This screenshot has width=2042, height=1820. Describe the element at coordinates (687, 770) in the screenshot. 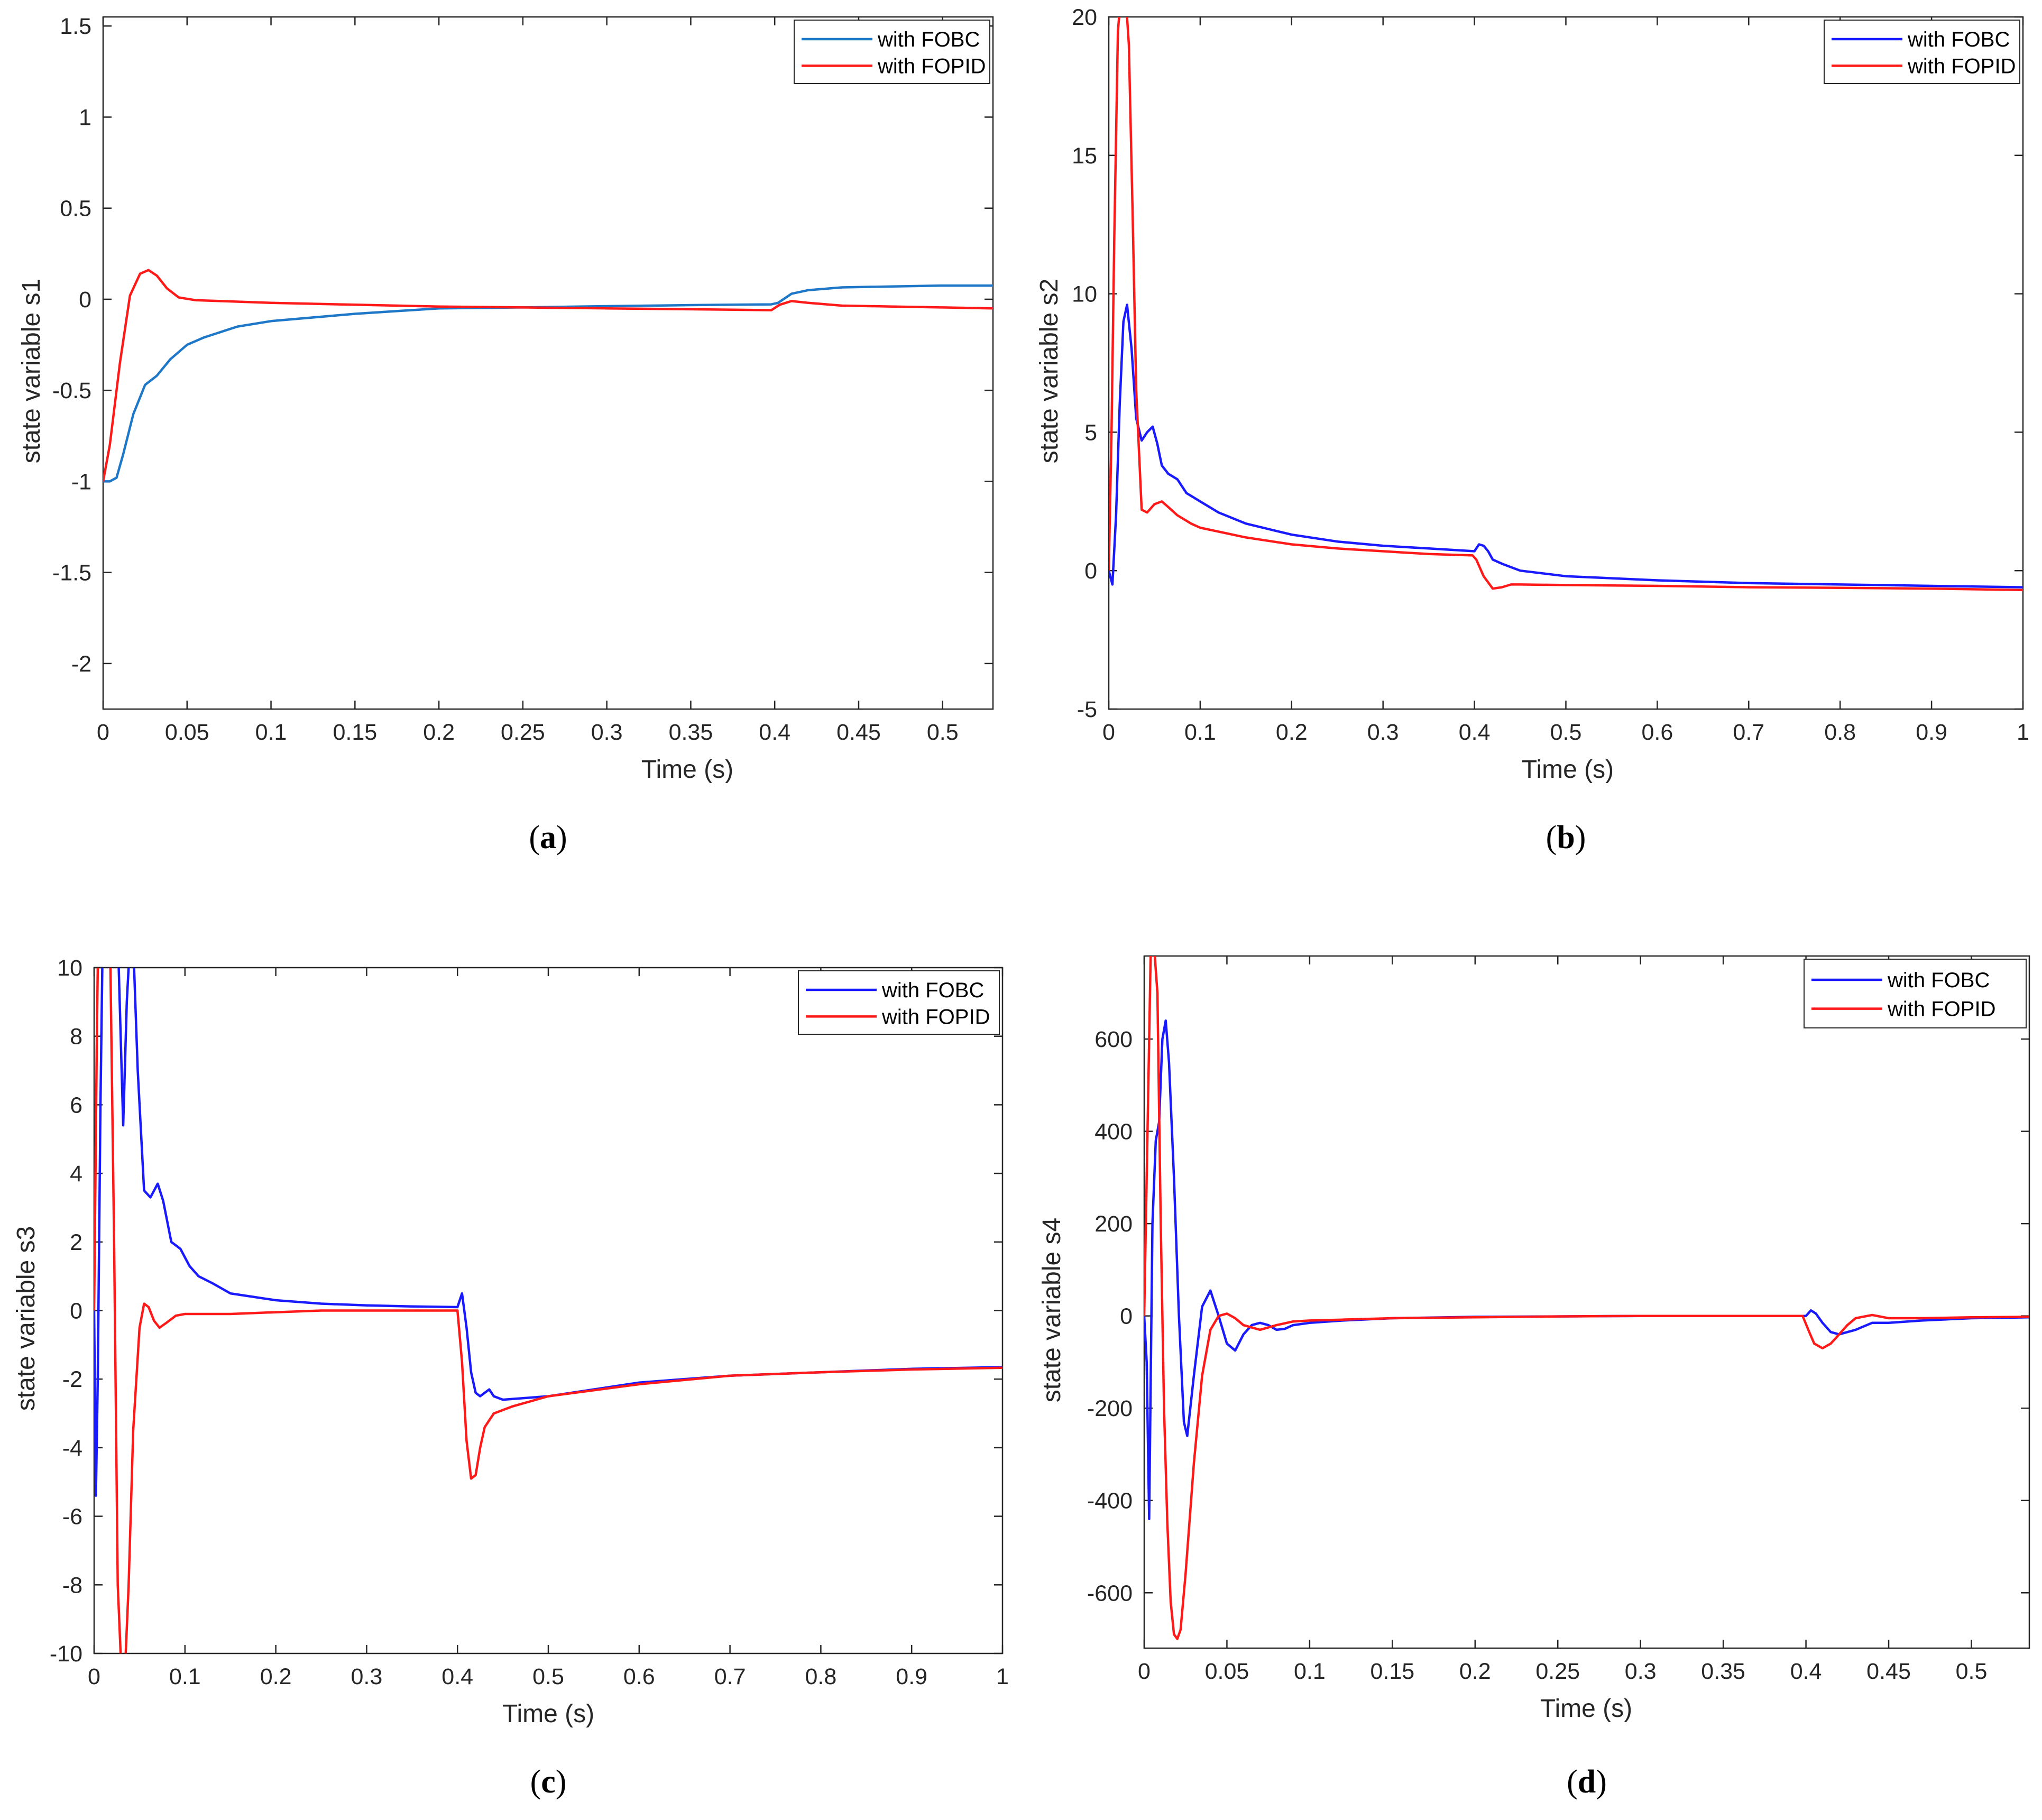

I see `x-axis-label: Time (s)` at that location.